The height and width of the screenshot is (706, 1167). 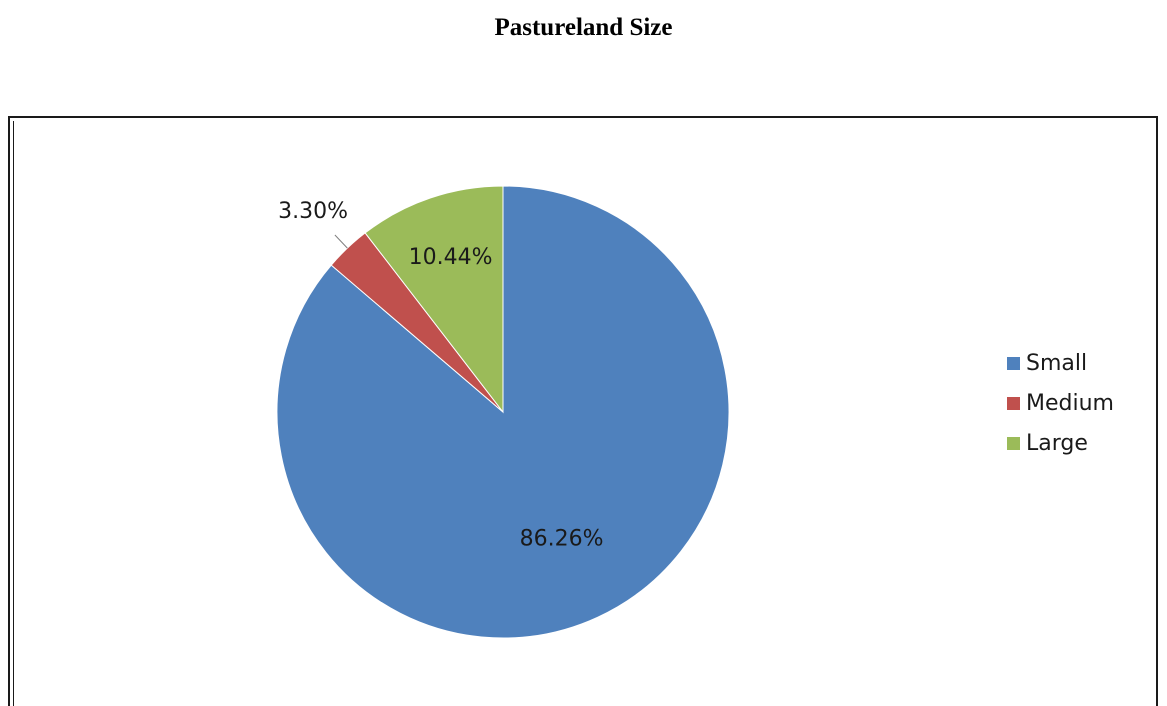 I want to click on legend-item-medium: Medium, so click(x=1060, y=403).